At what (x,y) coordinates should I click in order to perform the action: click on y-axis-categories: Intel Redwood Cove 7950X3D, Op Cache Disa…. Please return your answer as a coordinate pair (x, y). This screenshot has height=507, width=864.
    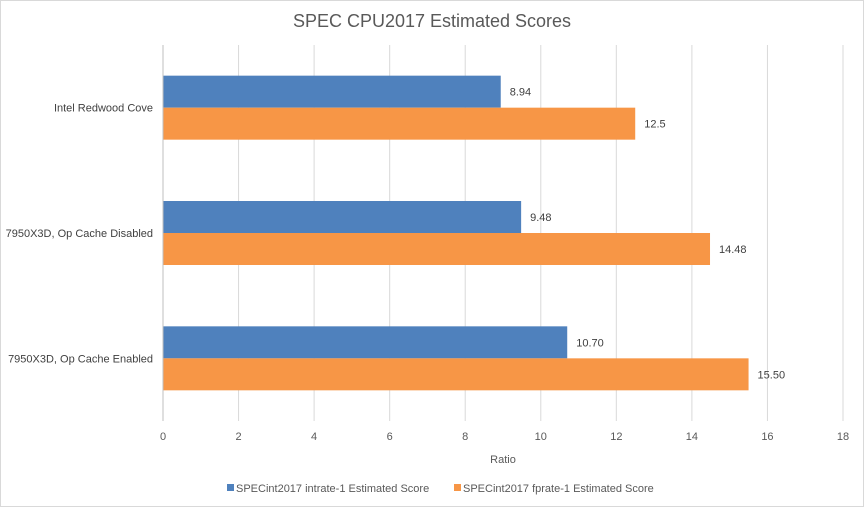
    Looking at the image, I should click on (79, 234).